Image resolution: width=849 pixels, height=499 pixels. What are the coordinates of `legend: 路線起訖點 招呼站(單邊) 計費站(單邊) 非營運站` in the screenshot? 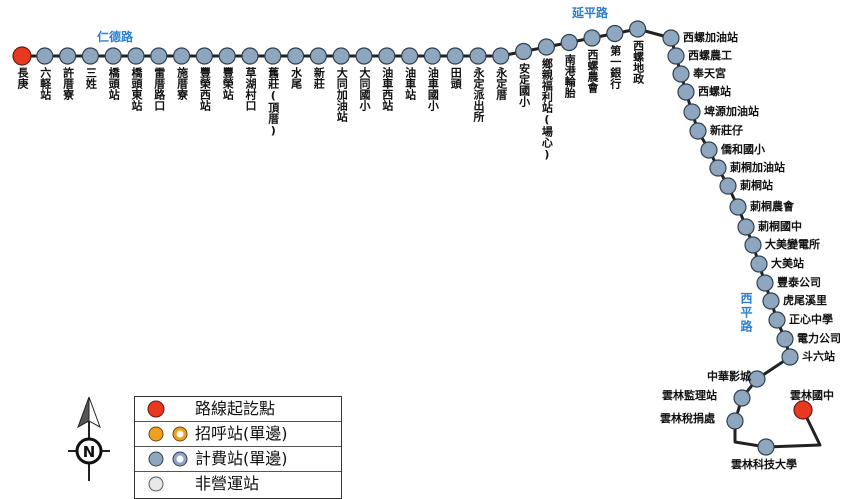 It's located at (238, 447).